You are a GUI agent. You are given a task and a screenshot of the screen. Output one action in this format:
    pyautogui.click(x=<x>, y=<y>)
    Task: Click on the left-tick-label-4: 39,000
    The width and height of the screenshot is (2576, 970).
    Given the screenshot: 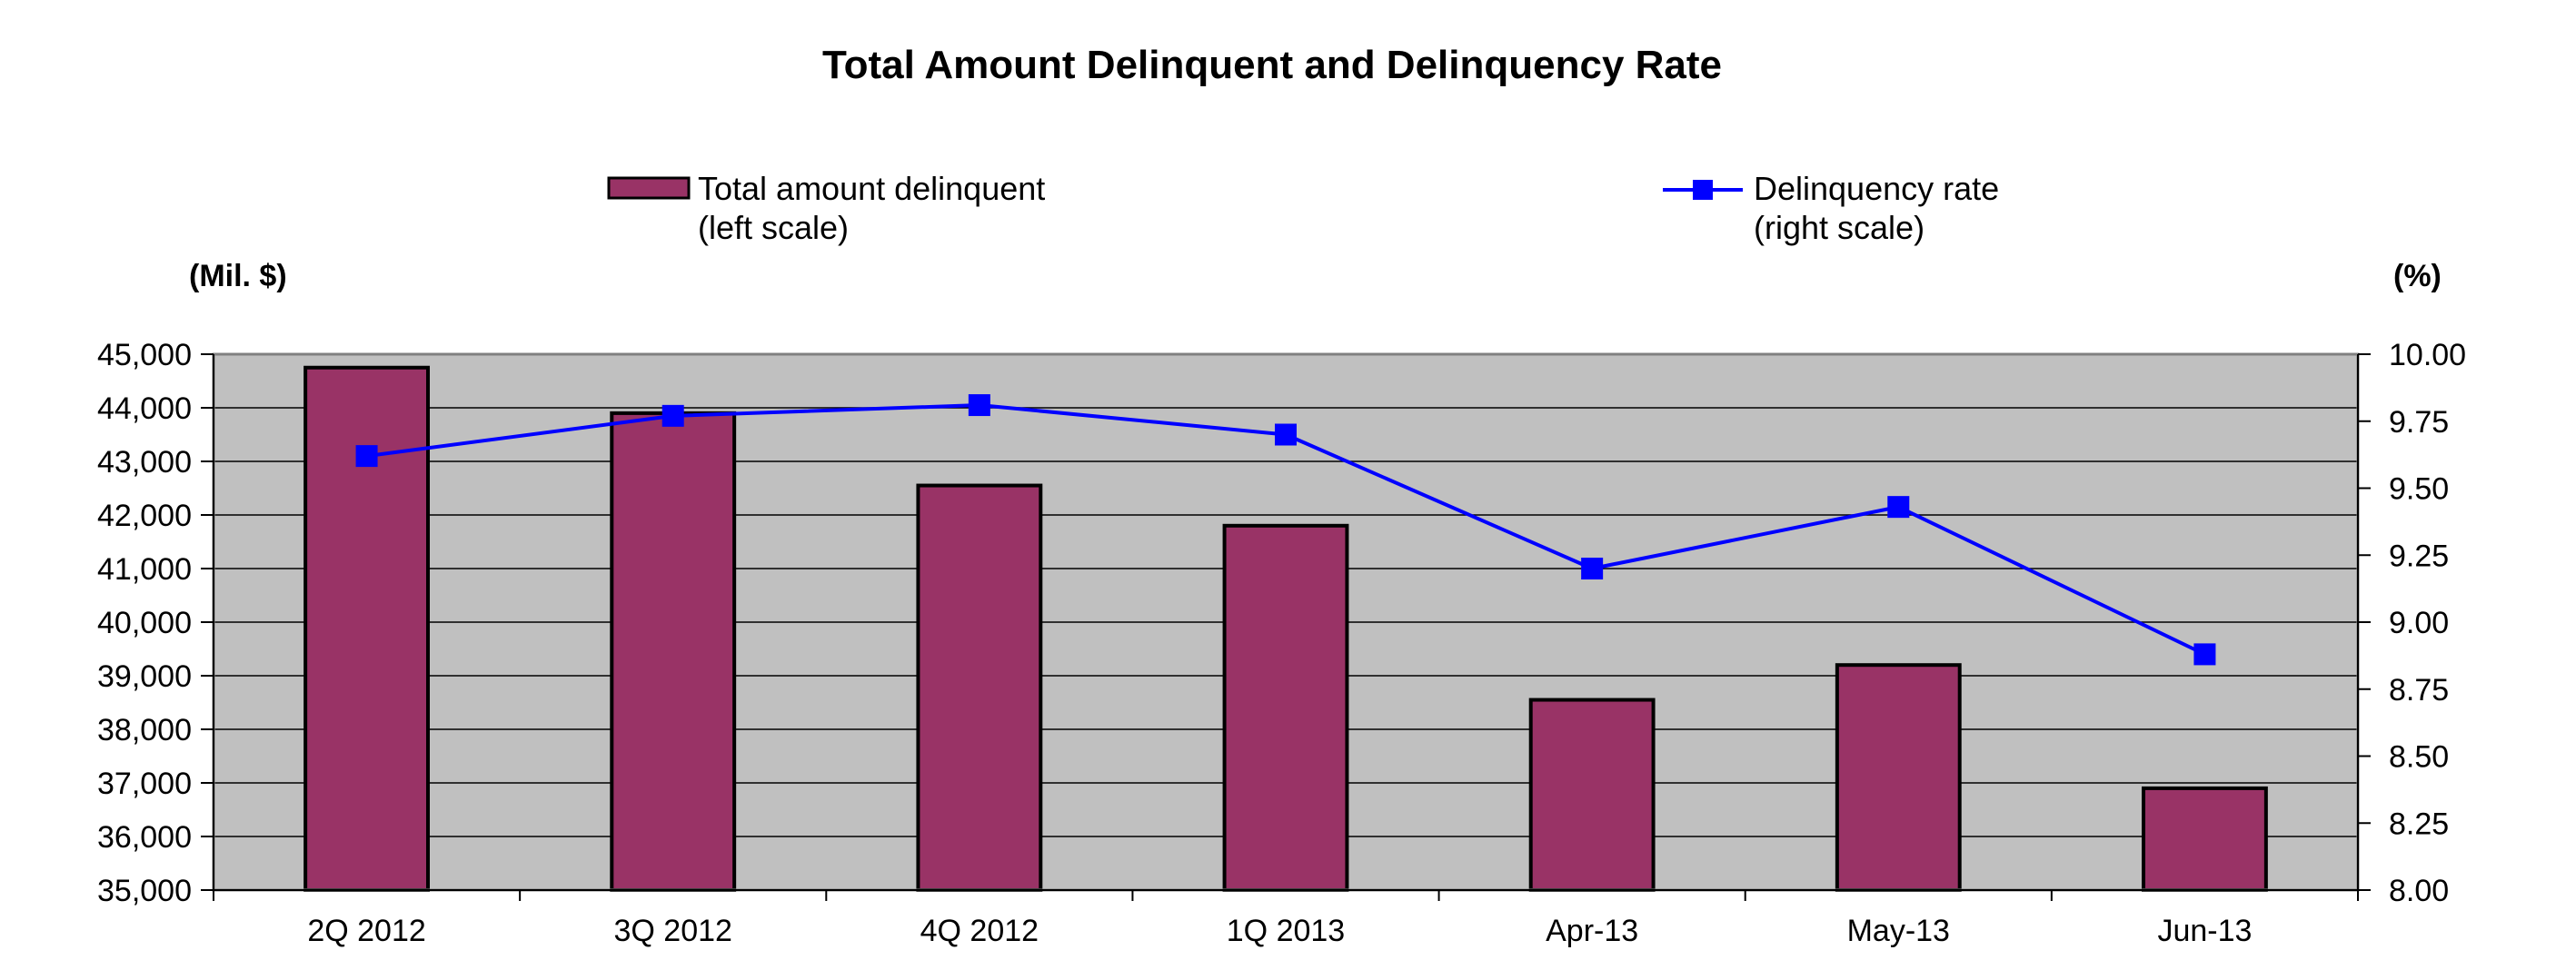 What is the action you would take?
    pyautogui.click(x=144, y=677)
    